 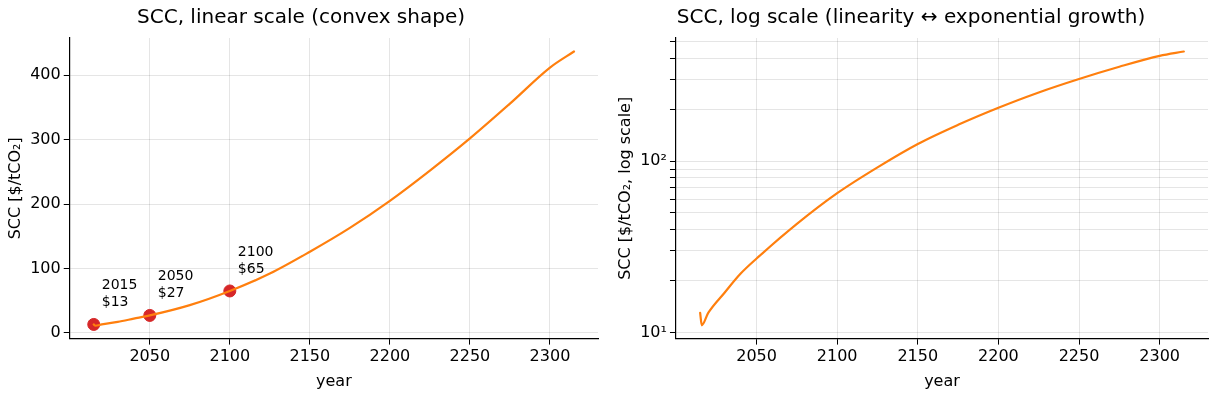 What do you see at coordinates (45, 203) in the screenshot?
I see `y-tick-label: 200` at bounding box center [45, 203].